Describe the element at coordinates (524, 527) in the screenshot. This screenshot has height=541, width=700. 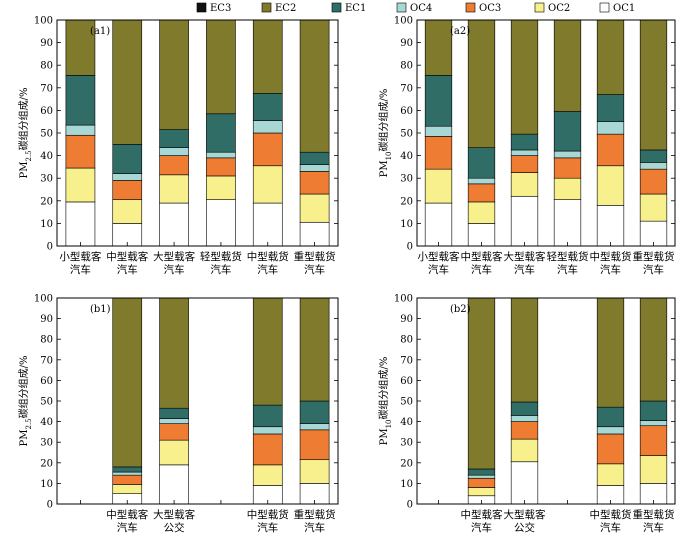
I see `x-tick-label: 公交` at that location.